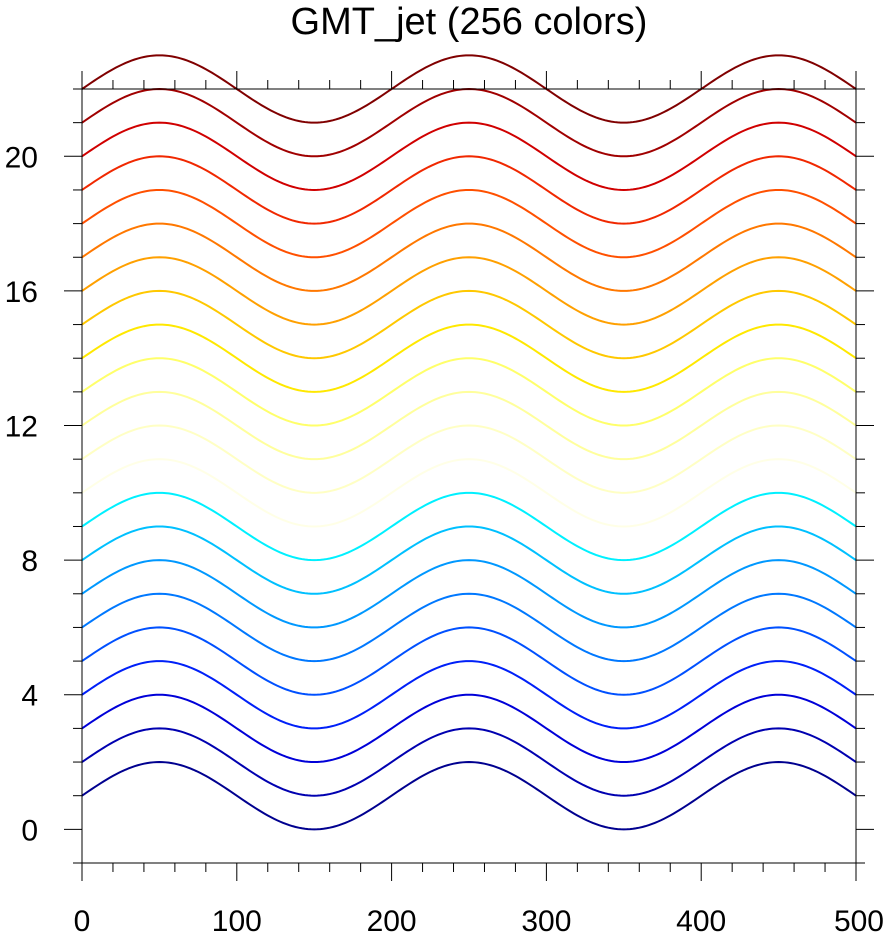 This screenshot has height=935, width=886. What do you see at coordinates (237, 920) in the screenshot?
I see `x-tick-label: 100` at bounding box center [237, 920].